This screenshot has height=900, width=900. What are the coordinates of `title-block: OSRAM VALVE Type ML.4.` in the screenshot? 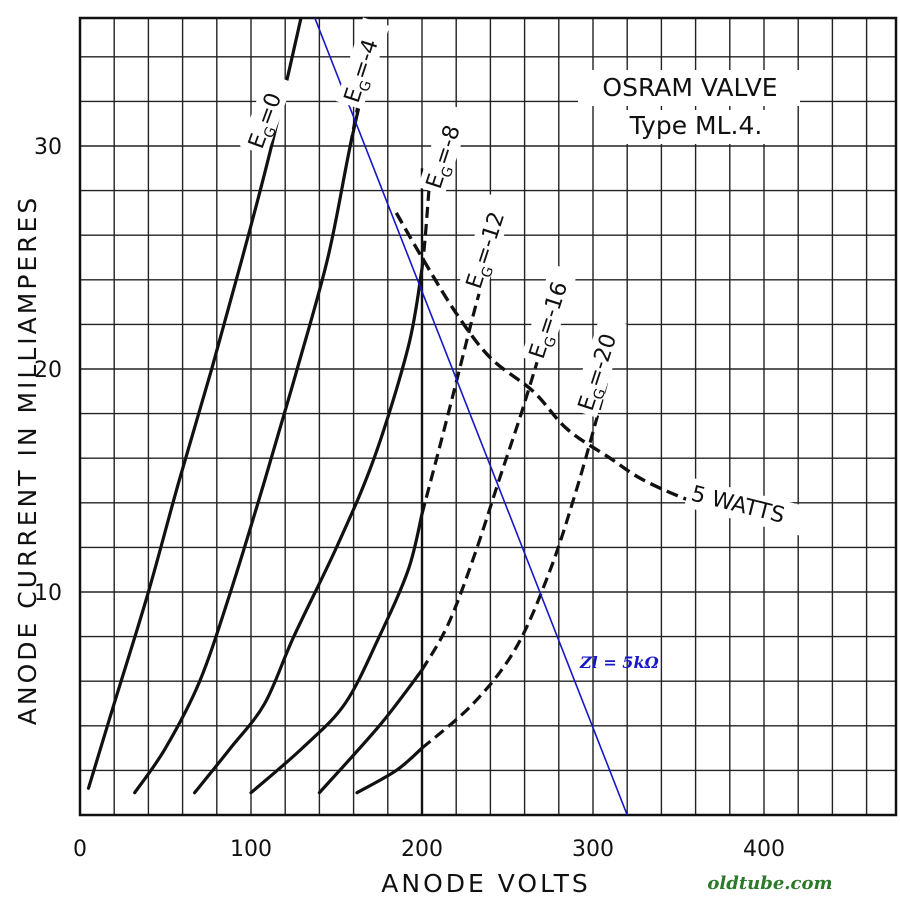 It's located at (689, 107).